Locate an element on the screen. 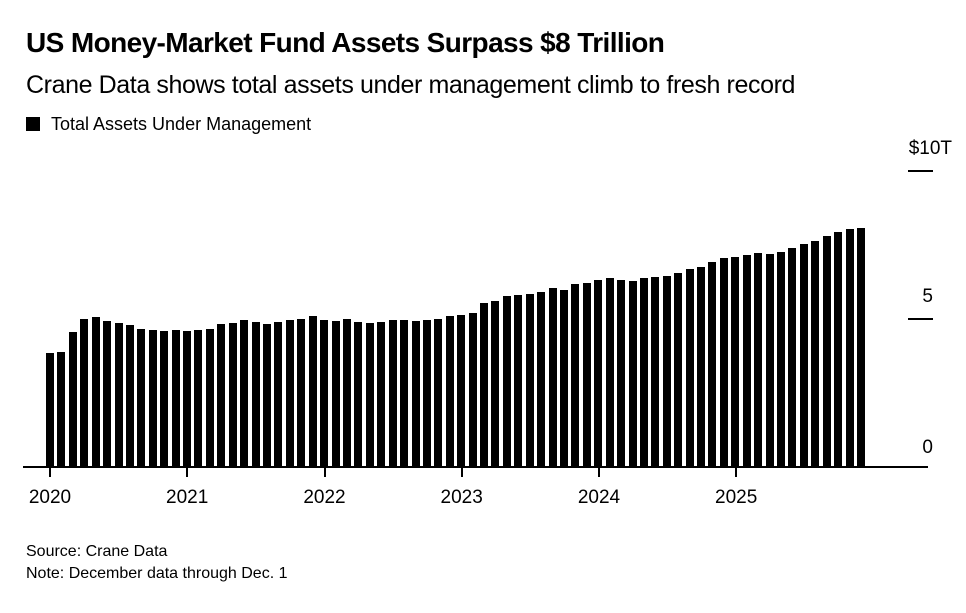 The width and height of the screenshot is (966, 613). note-line: Note: December data through Dec. 1 is located at coordinates (157, 573).